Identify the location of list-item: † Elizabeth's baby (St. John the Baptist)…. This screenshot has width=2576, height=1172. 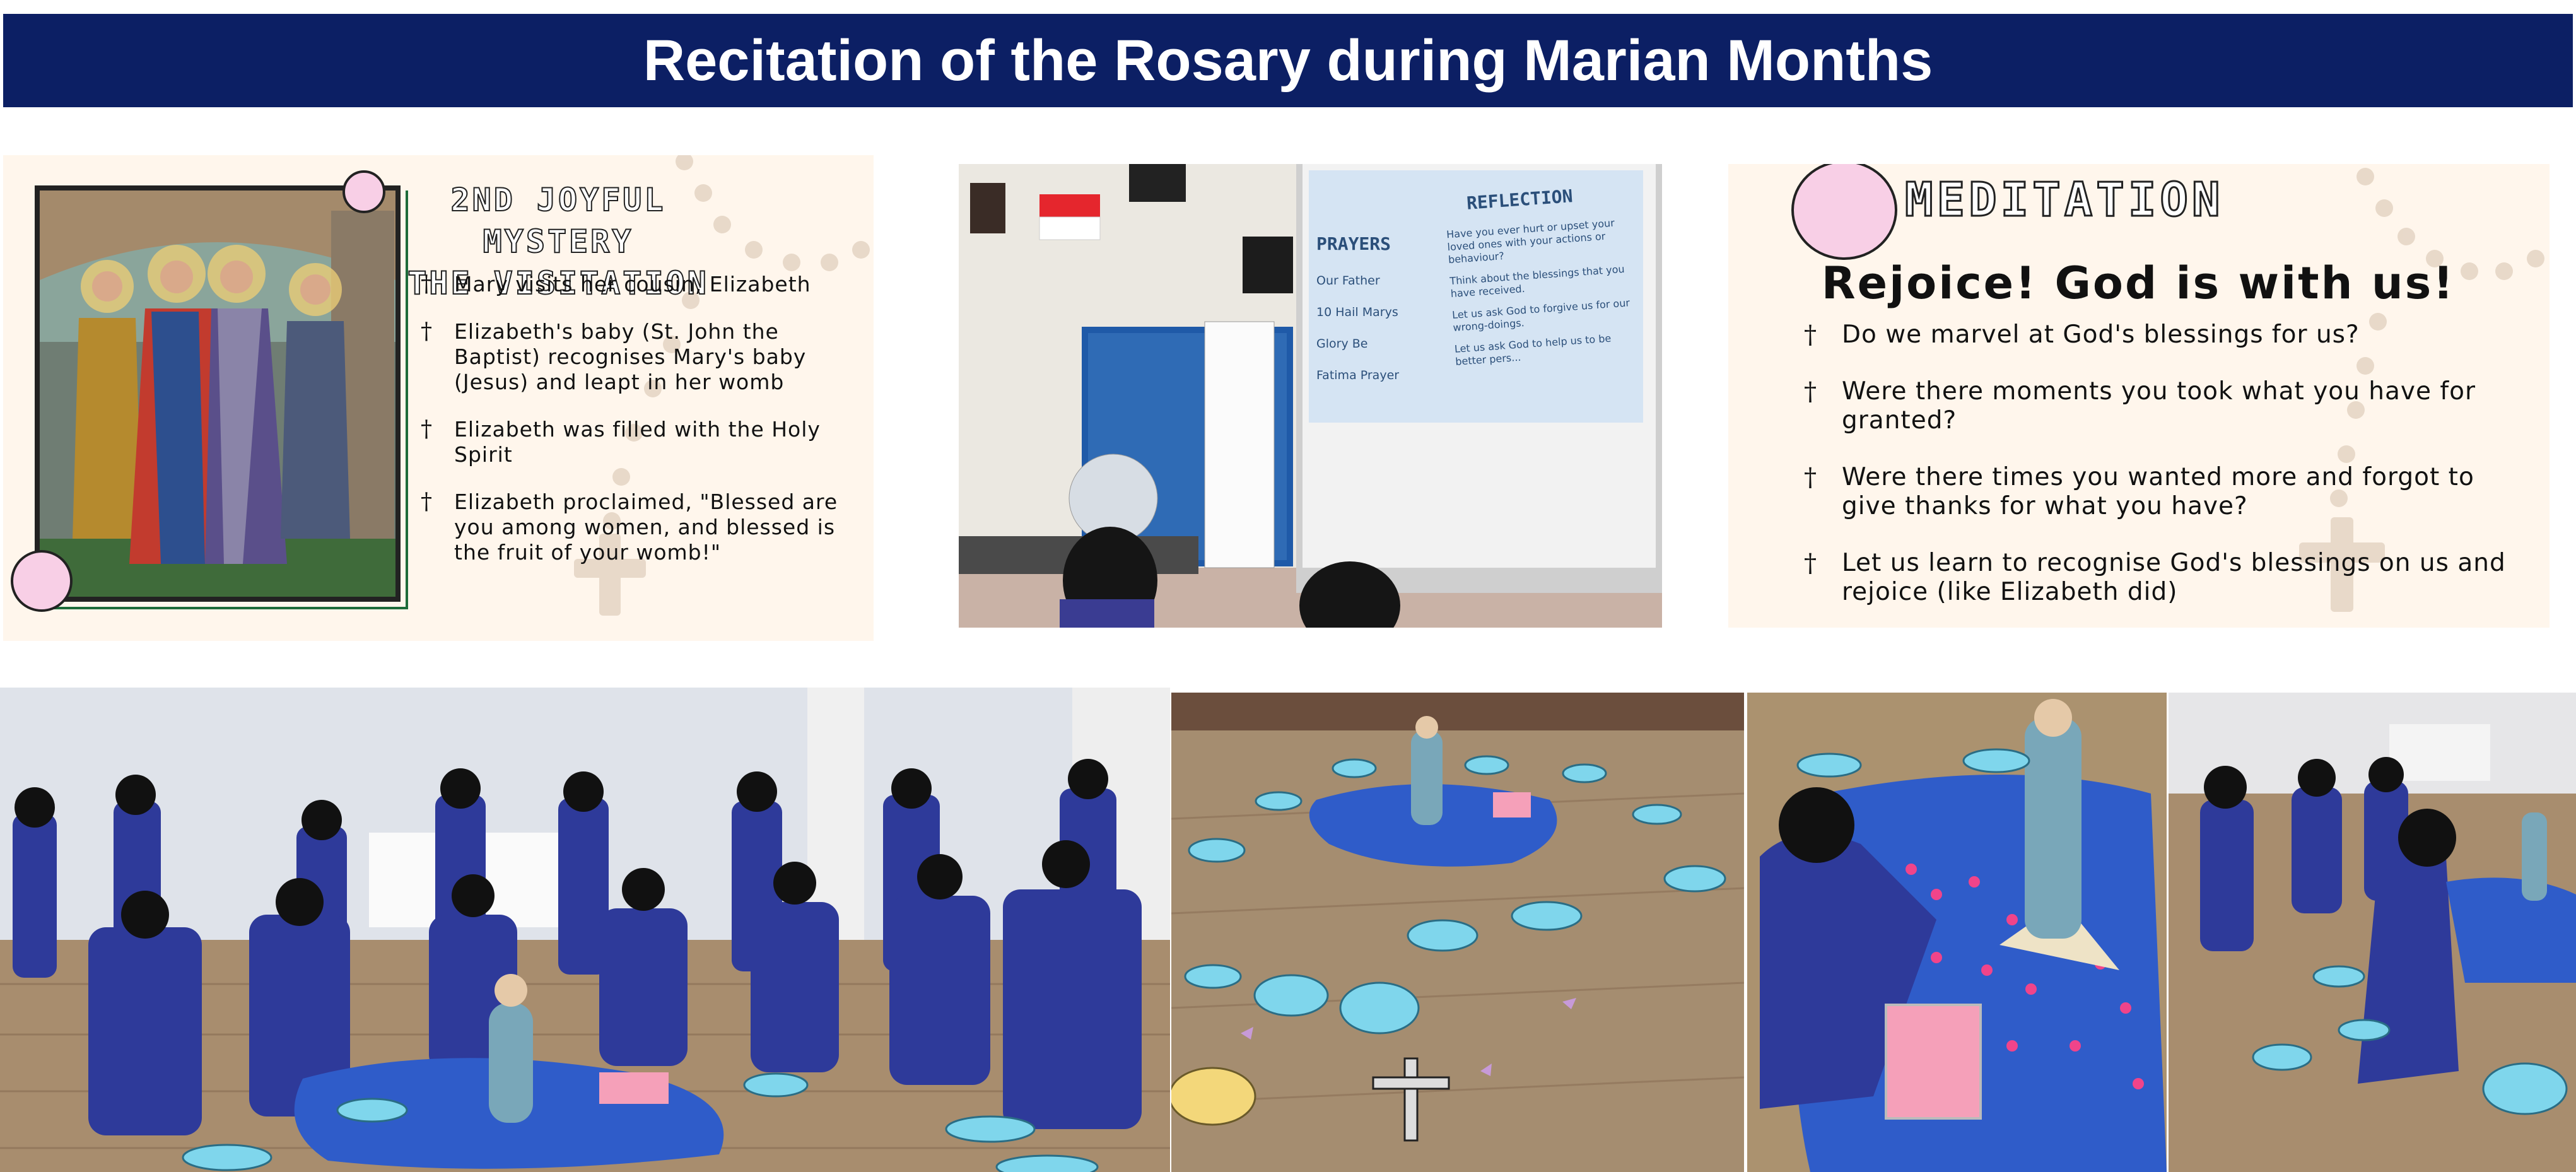
(614, 357).